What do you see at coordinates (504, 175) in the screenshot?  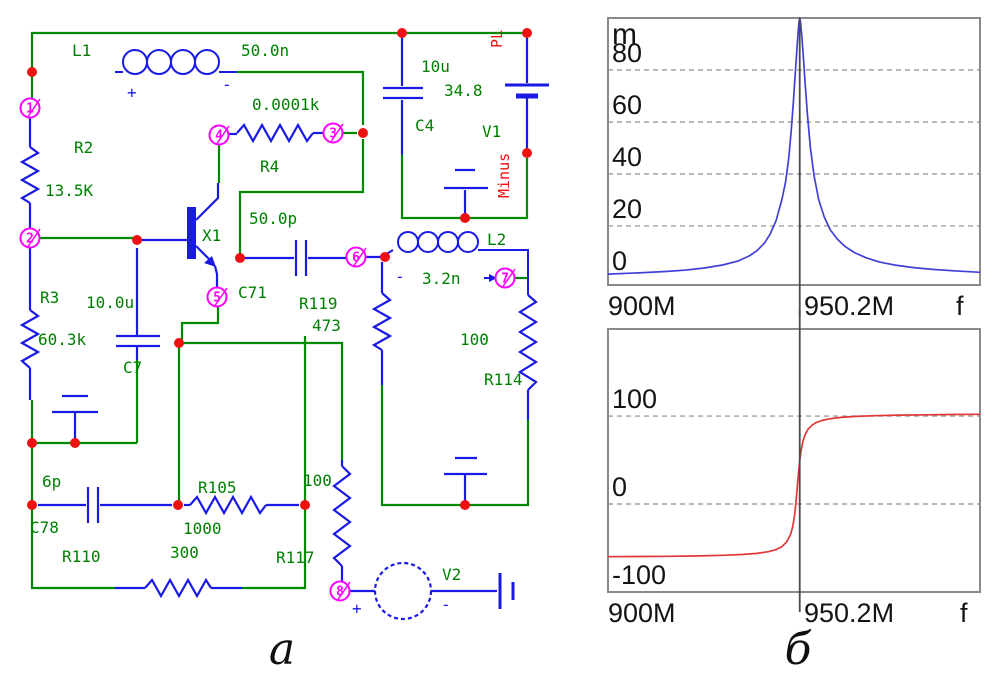 I see `schematic-label-Minus-label: Minus` at bounding box center [504, 175].